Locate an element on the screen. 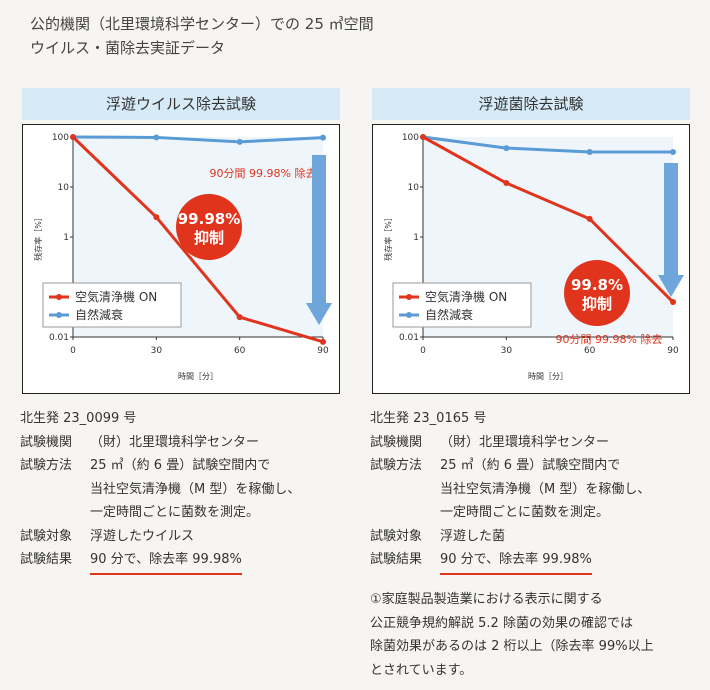 Image resolution: width=710 pixels, height=690 pixels. report-number: 北生発 23_0099 号 is located at coordinates (78, 418).